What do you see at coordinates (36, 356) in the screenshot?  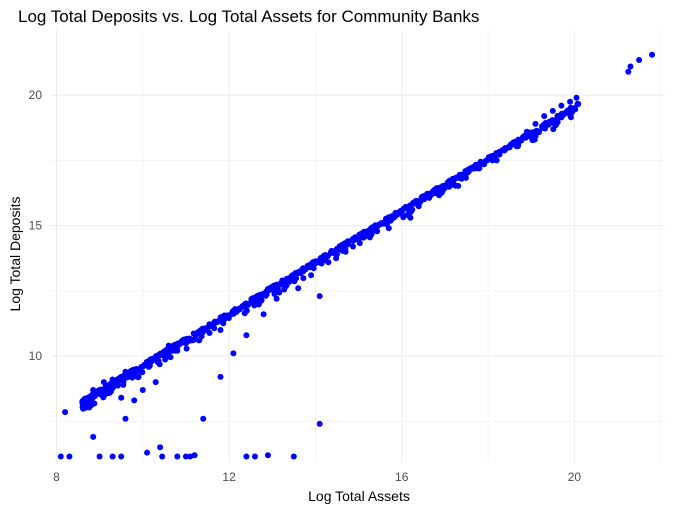 I see `y-tick-label: 10` at bounding box center [36, 356].